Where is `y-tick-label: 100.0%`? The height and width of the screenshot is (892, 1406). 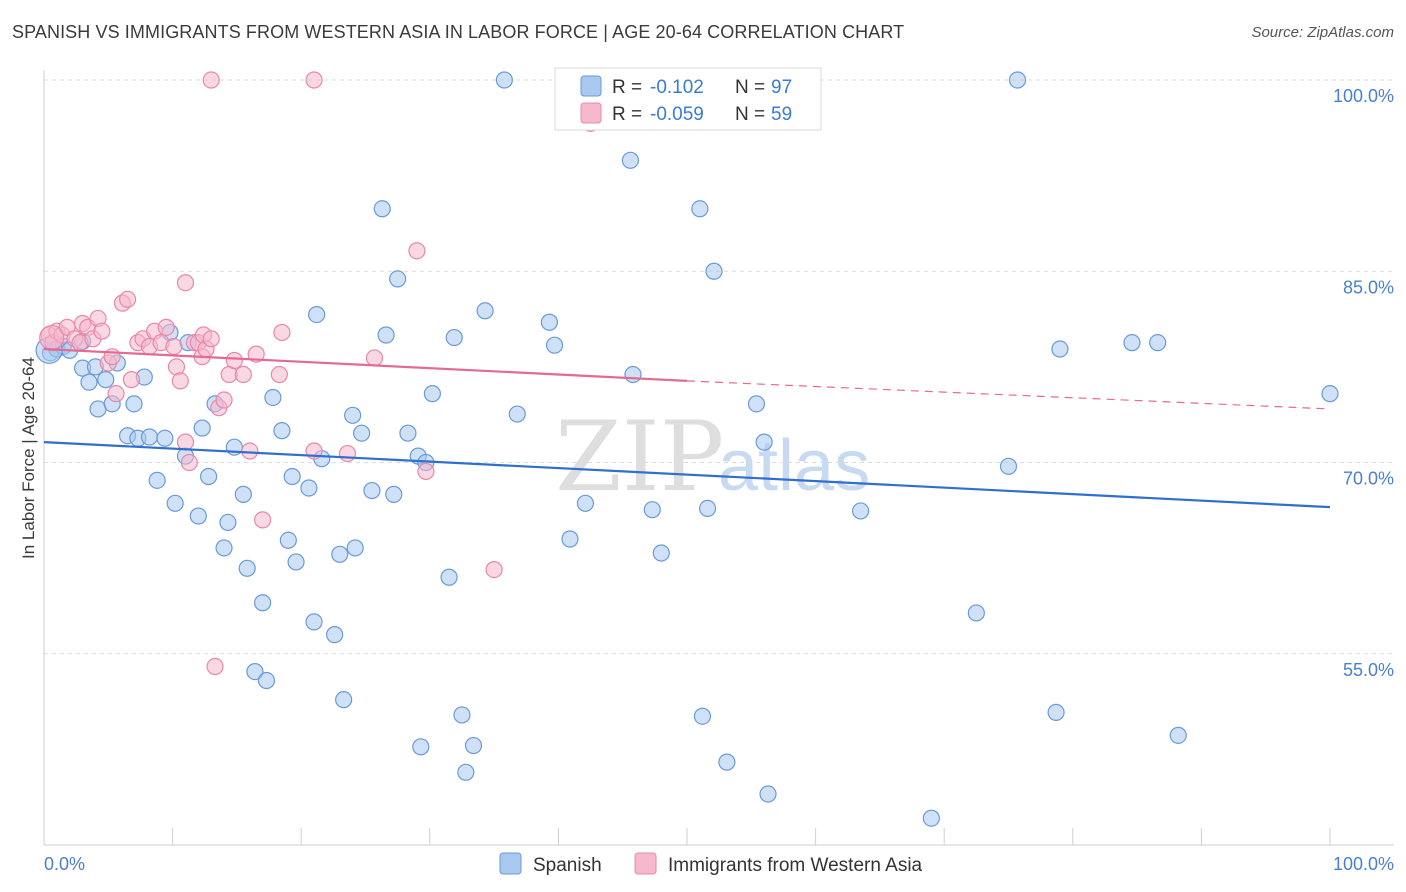 y-tick-label: 100.0% is located at coordinates (1363, 96).